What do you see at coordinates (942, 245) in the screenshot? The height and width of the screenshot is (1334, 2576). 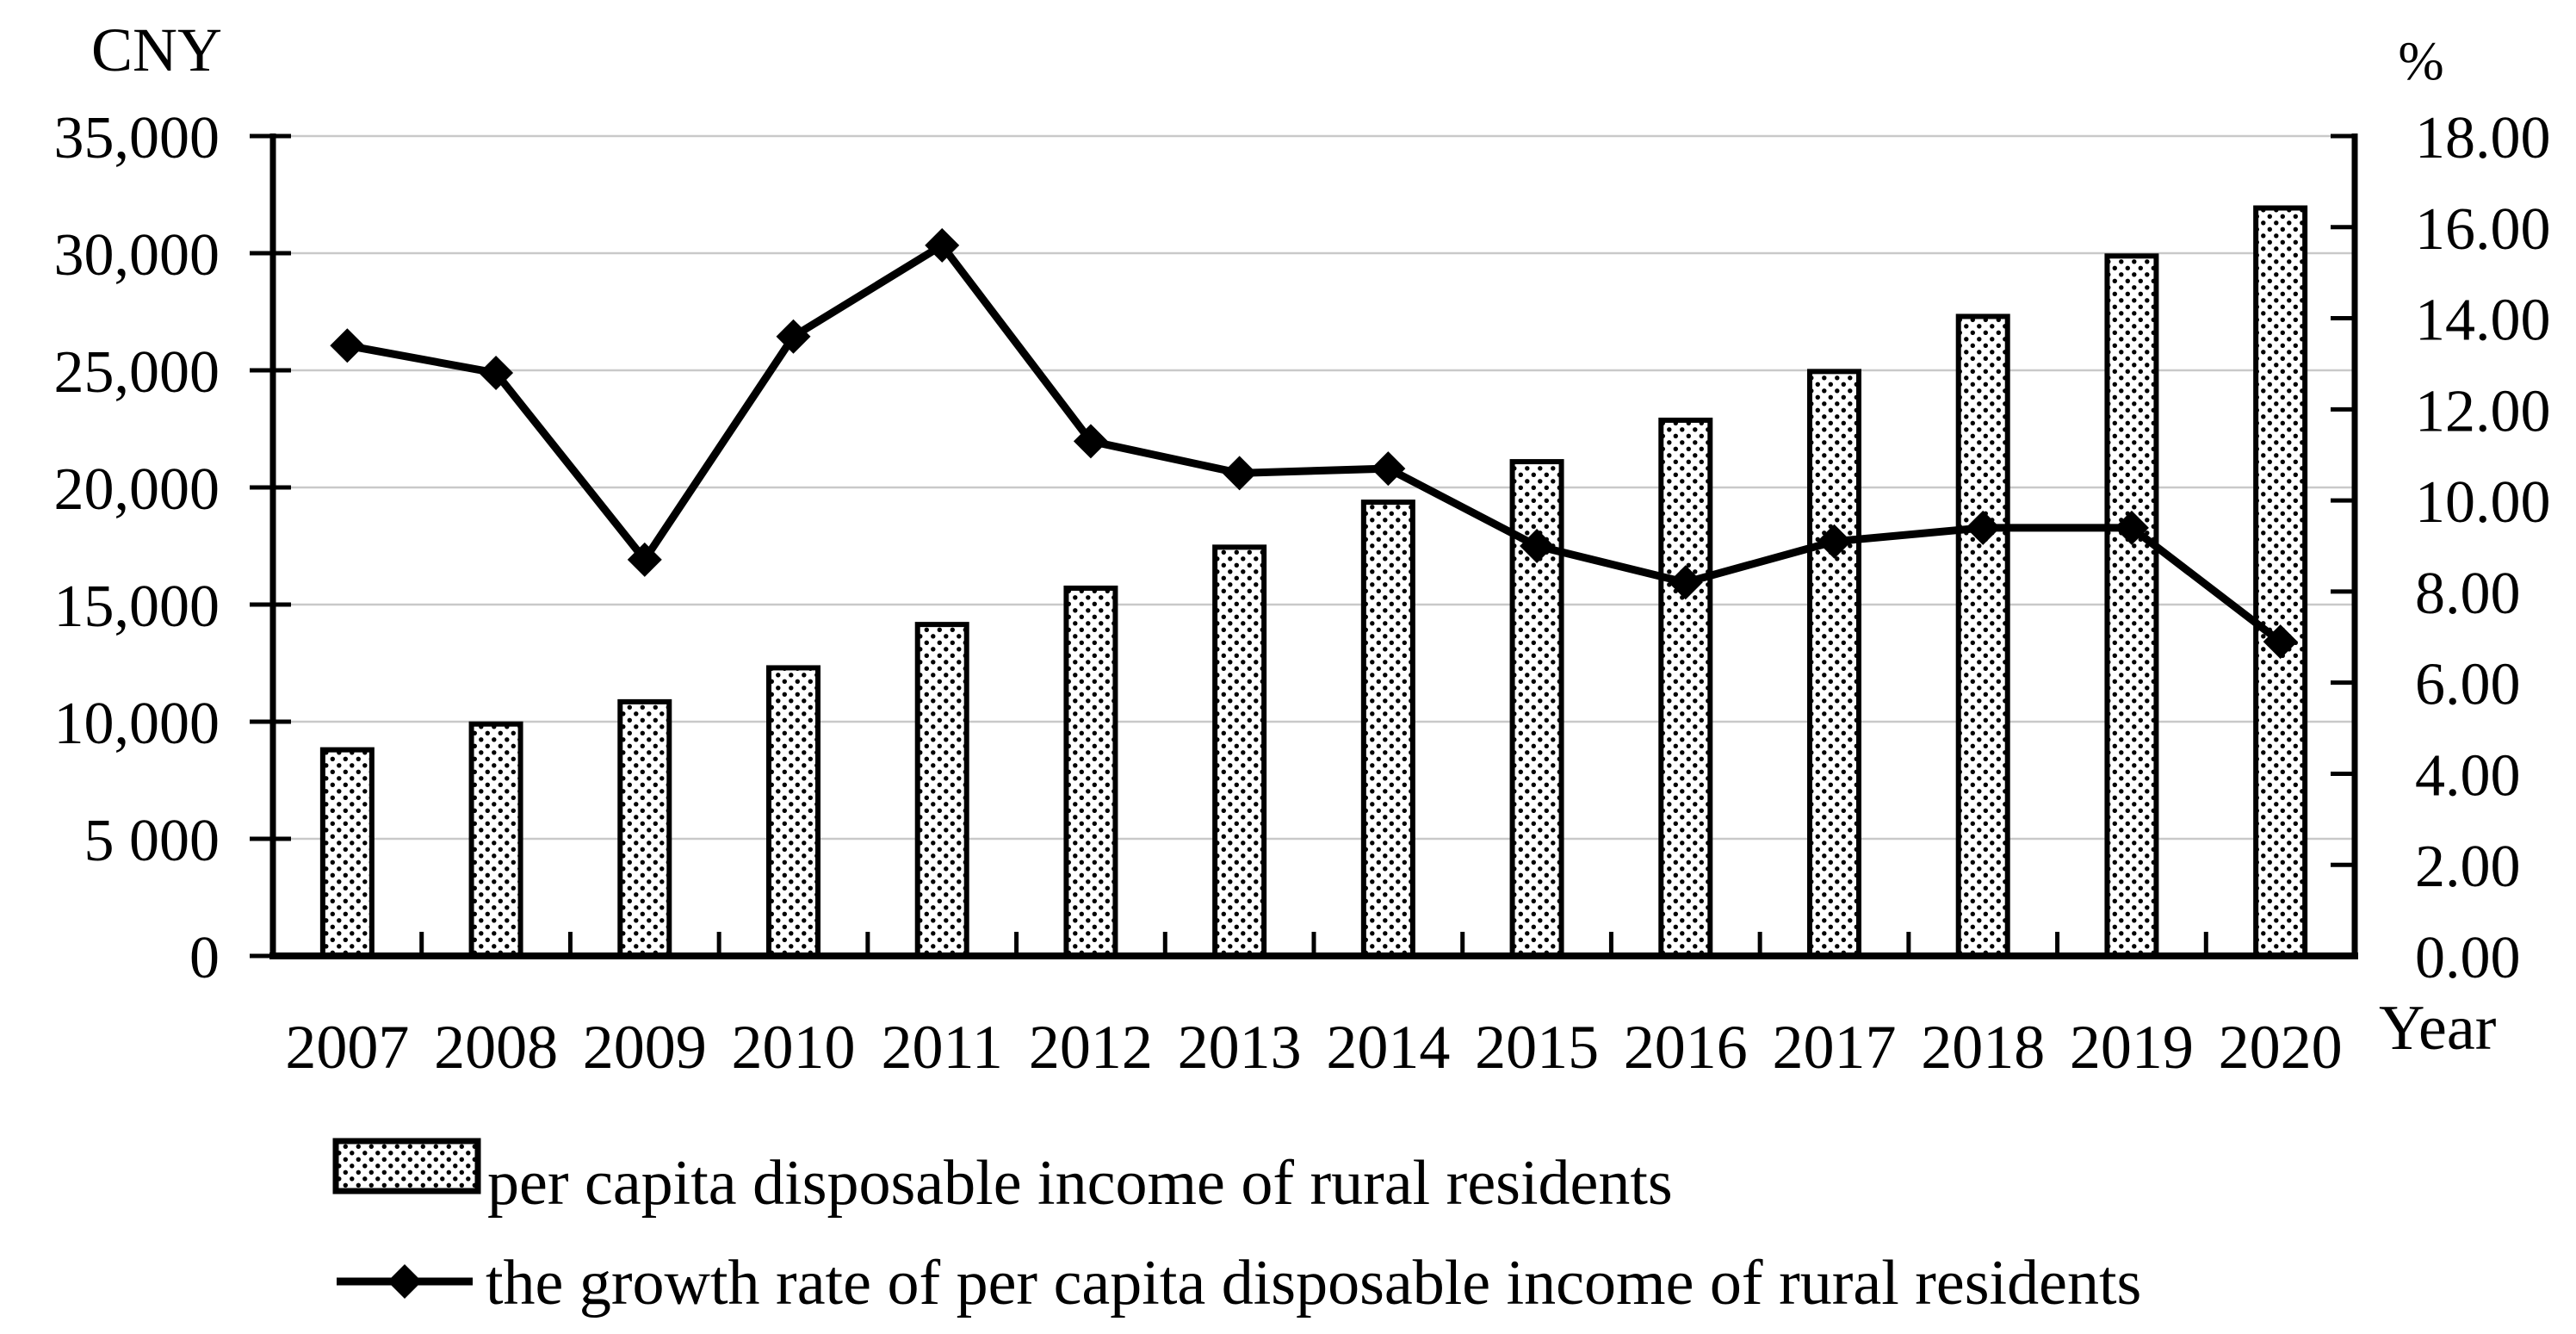 I see `diamond-marker-2011` at bounding box center [942, 245].